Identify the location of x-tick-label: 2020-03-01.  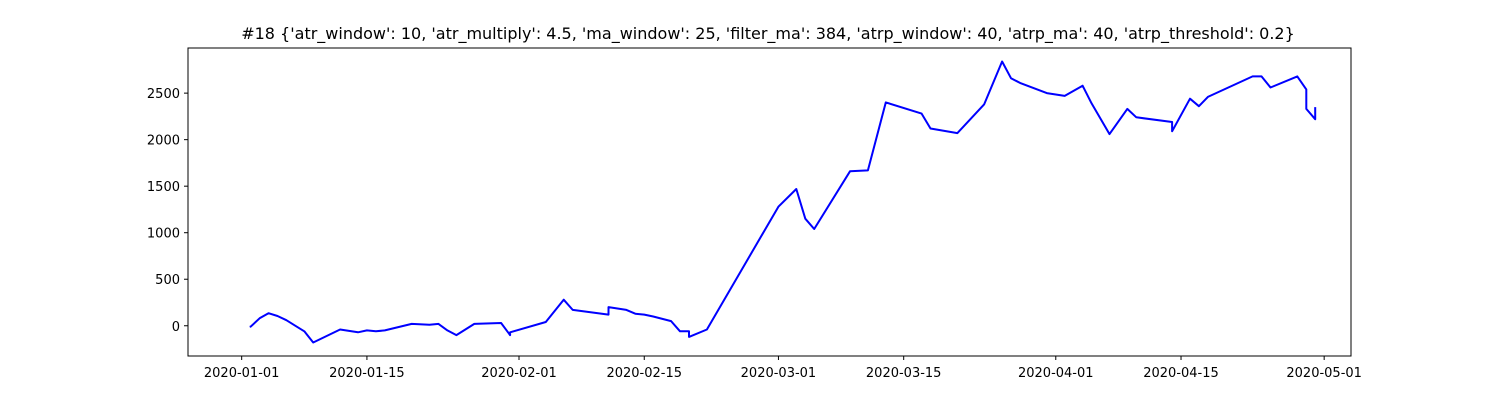
(779, 373).